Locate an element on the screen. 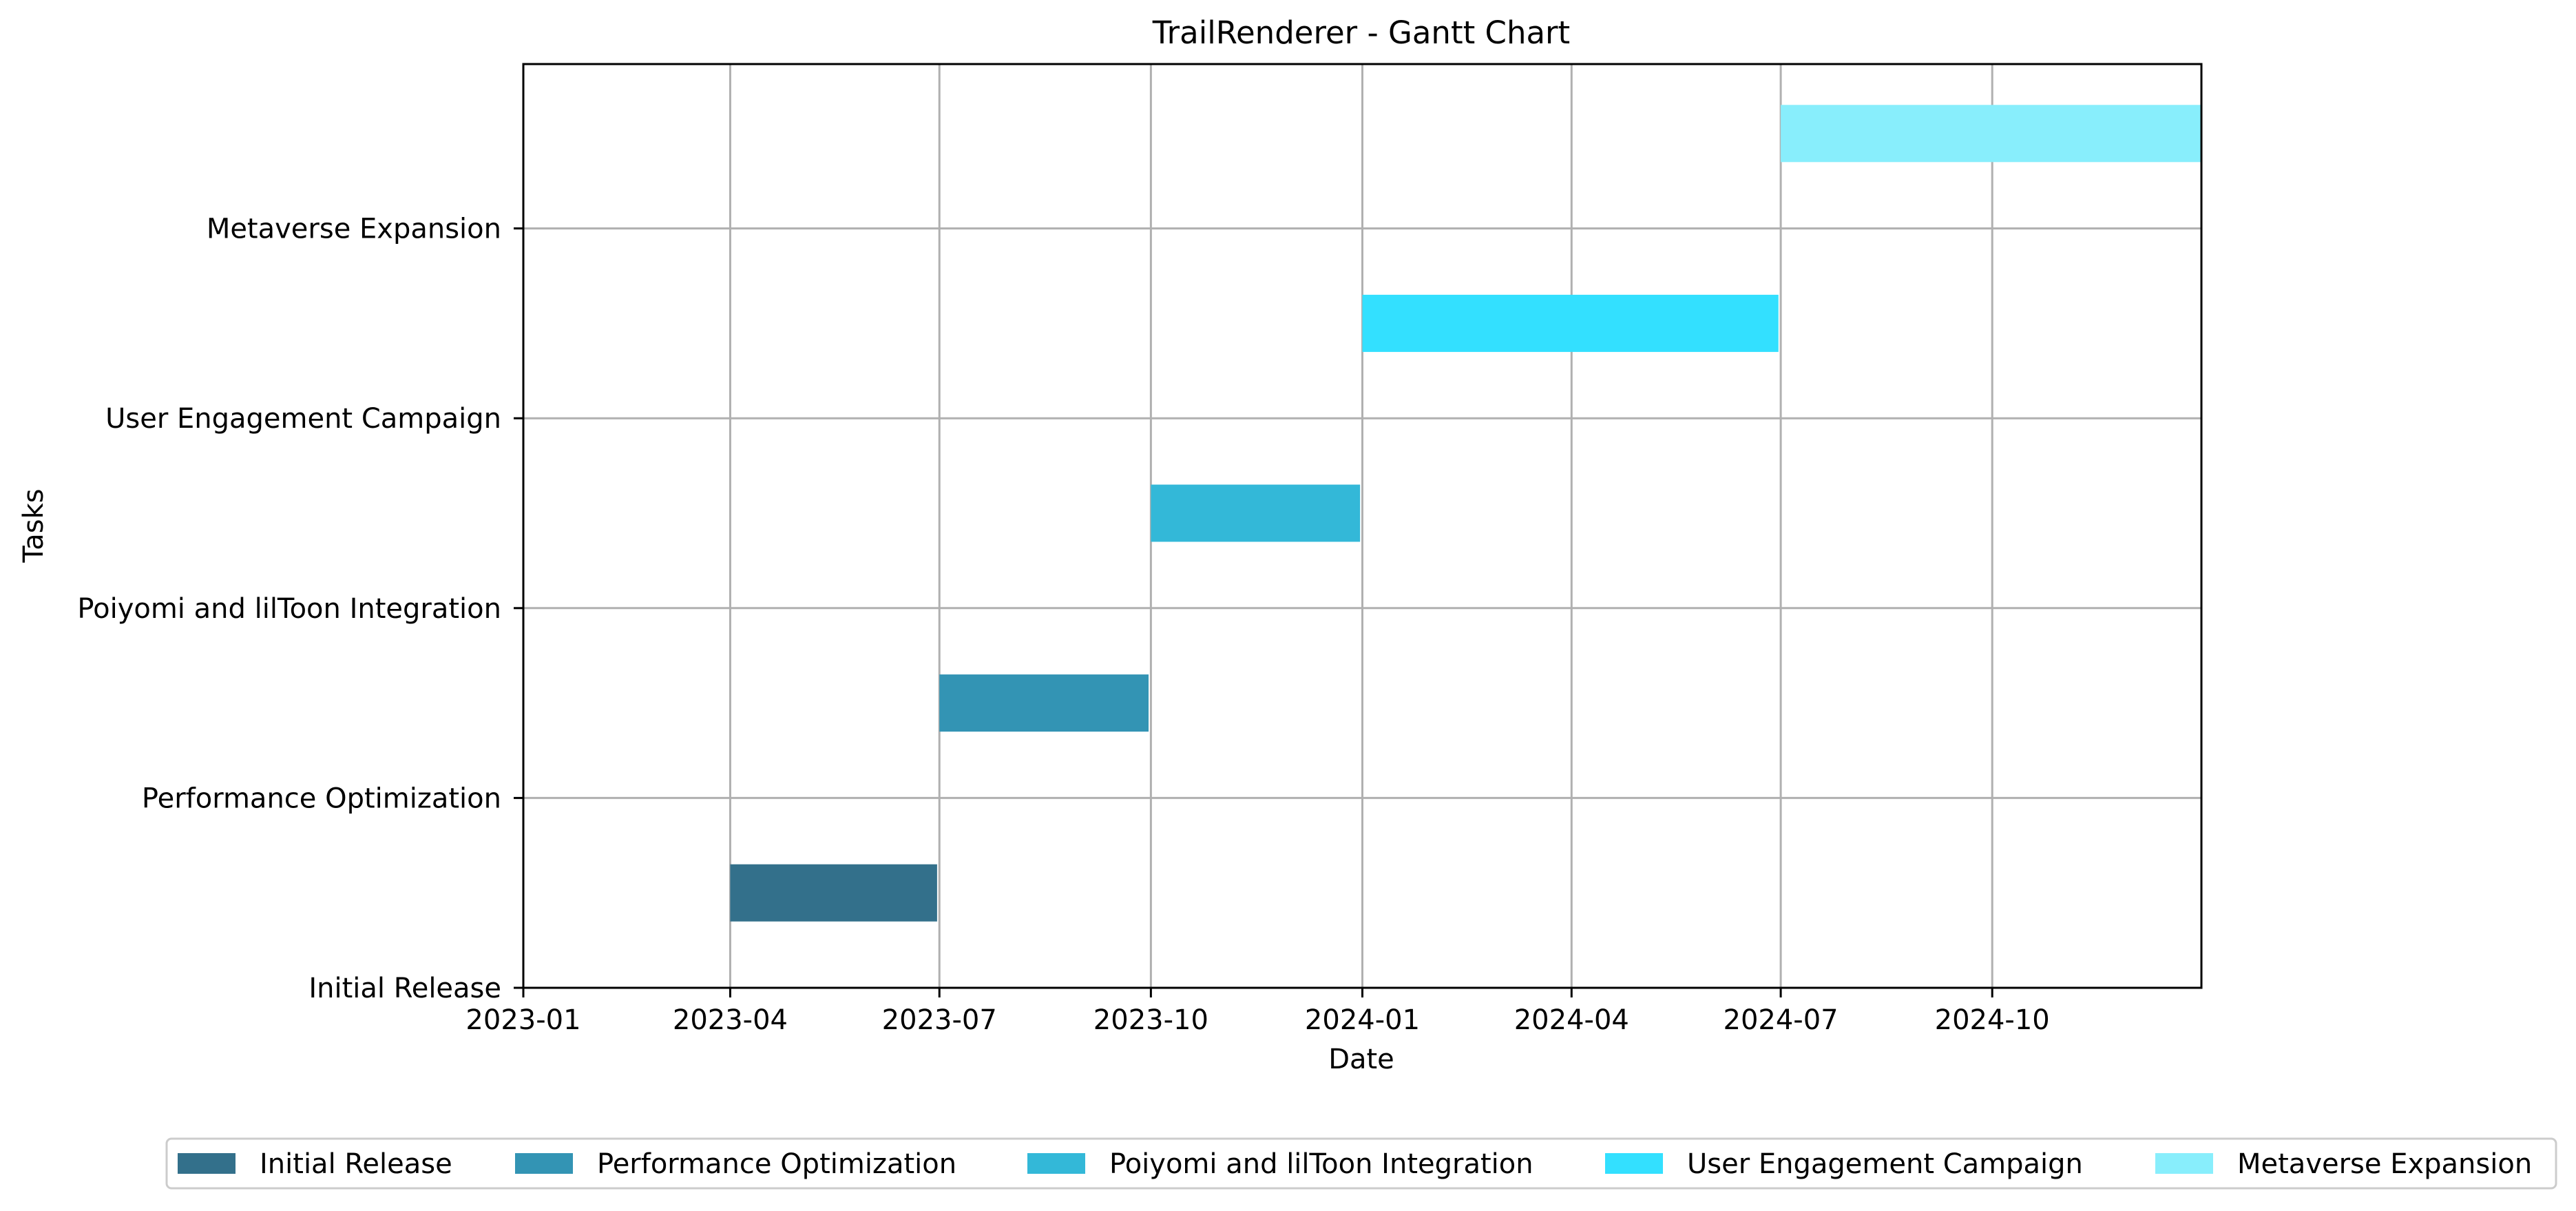 The width and height of the screenshot is (2576, 1211). legend-label: Initial Release is located at coordinates (356, 1164).